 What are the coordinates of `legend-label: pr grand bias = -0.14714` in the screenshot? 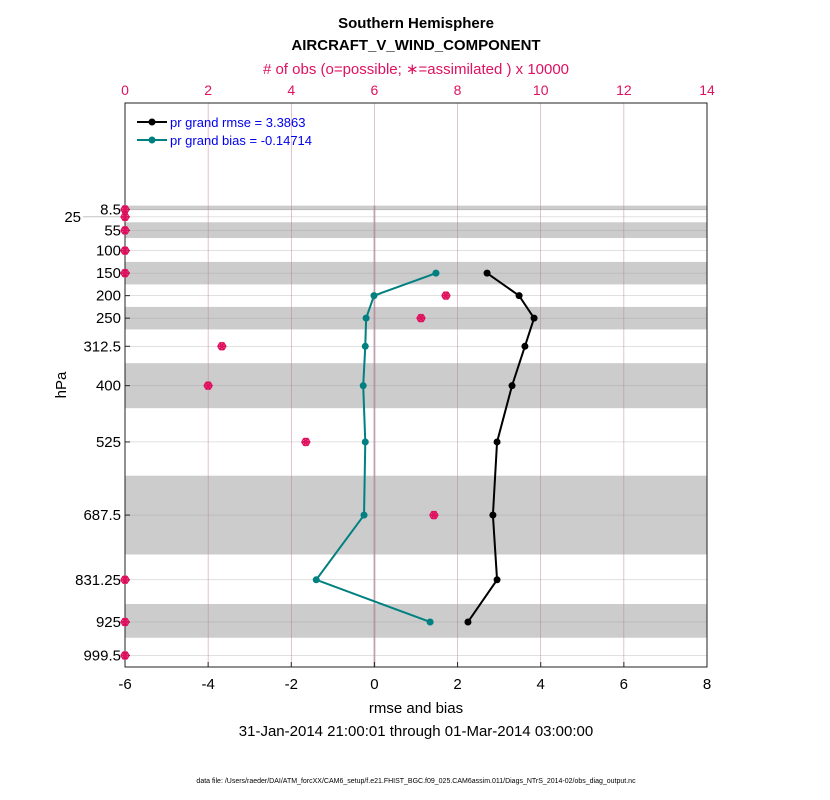 It's located at (241, 140).